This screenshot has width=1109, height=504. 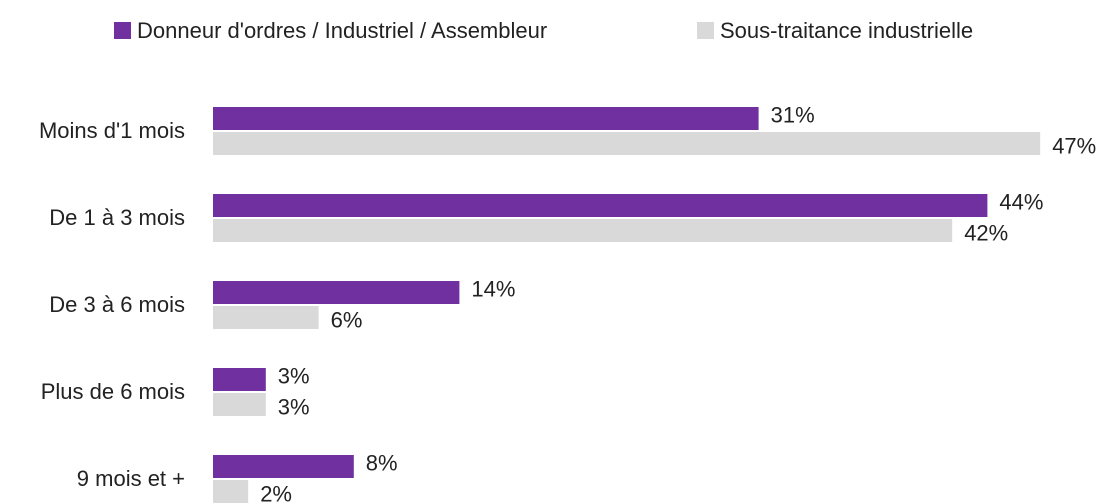 I want to click on category-label: 9 mois et +, so click(x=131, y=478).